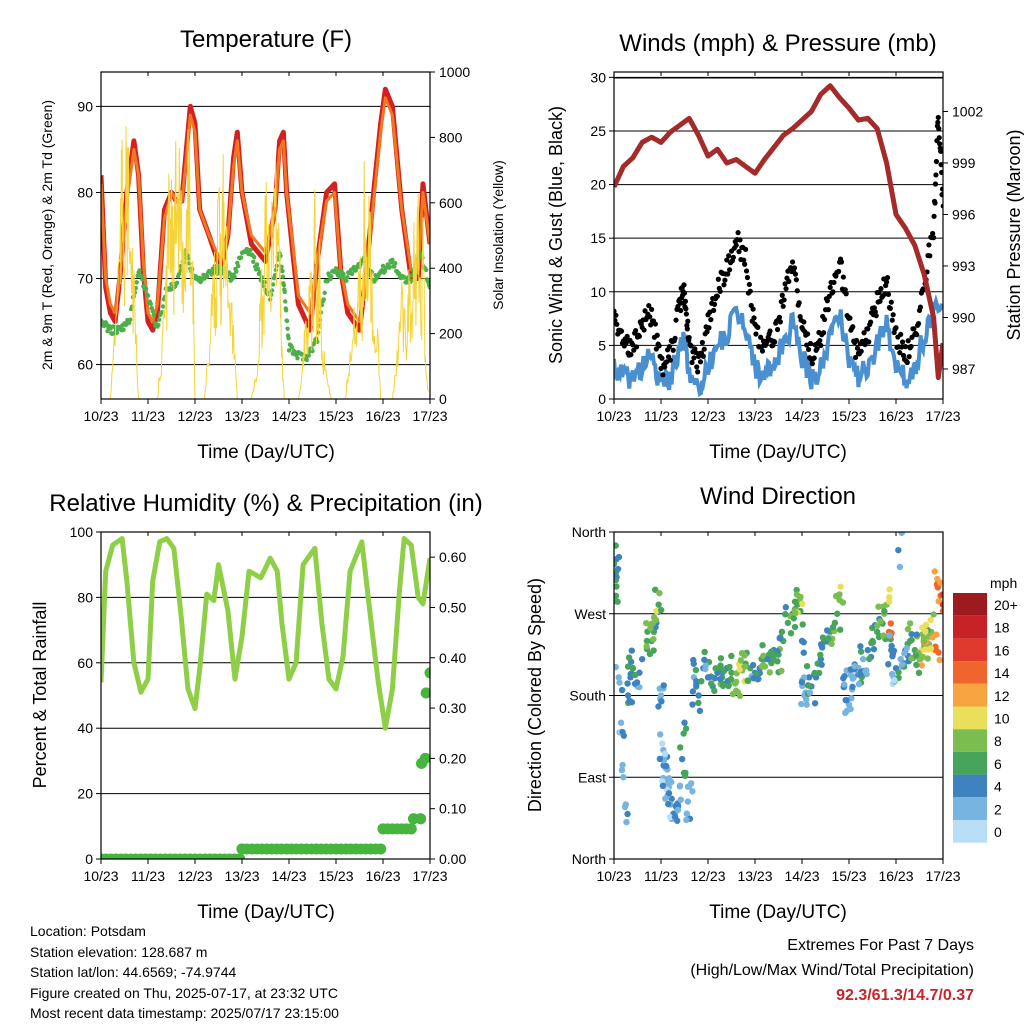  I want to click on x-tick-label: 11/23, so click(148, 416).